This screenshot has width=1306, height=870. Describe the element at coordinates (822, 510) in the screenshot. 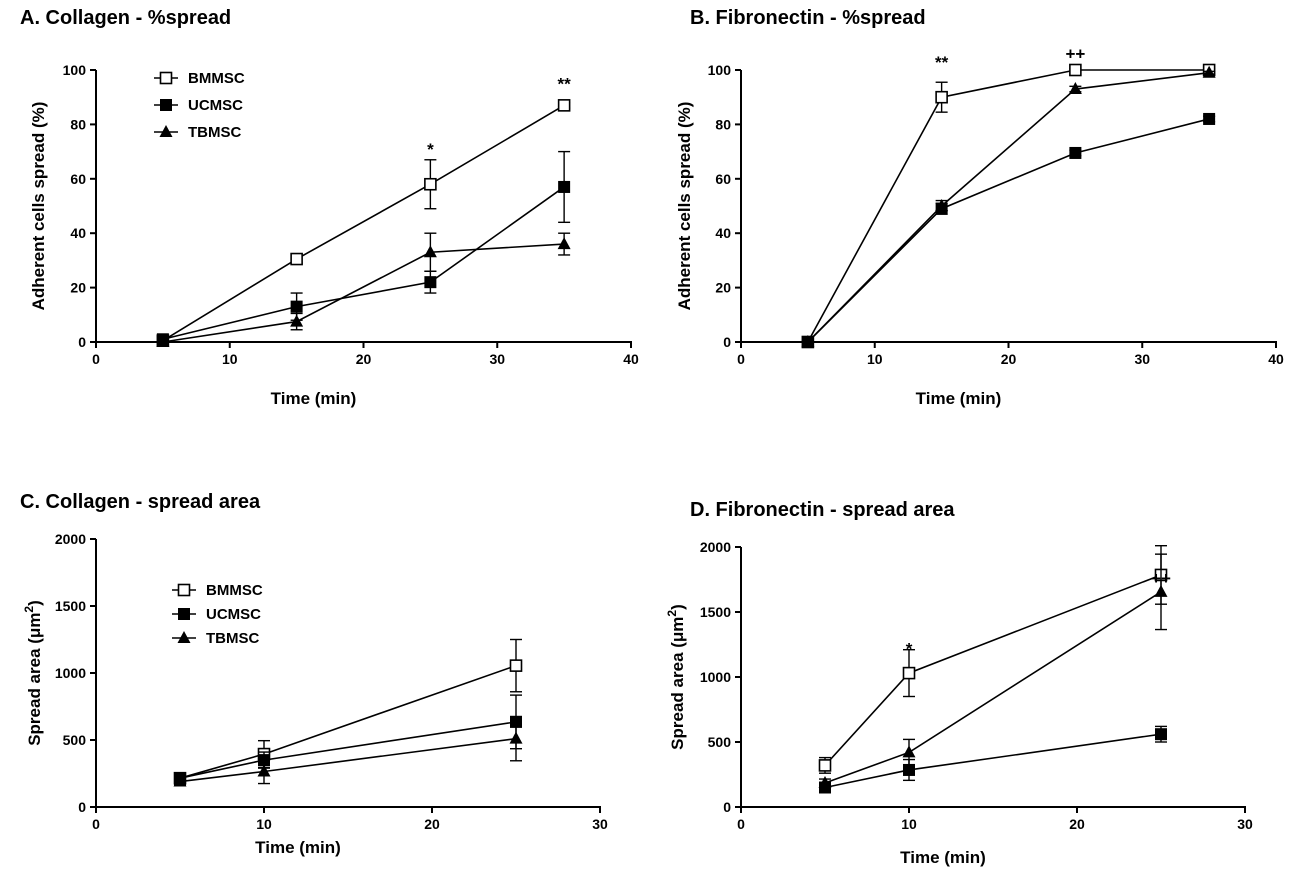

I see `chart-title: D. Fibronectin - spread area` at that location.